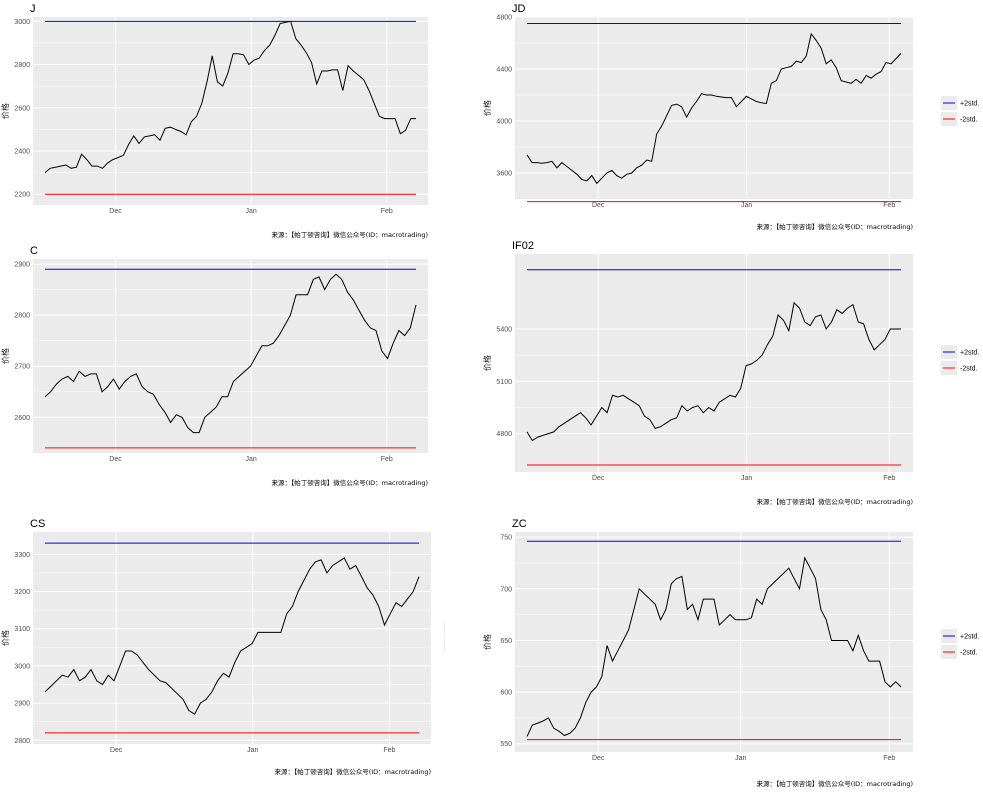 The height and width of the screenshot is (799, 983). Describe the element at coordinates (519, 9) in the screenshot. I see `chart-title: JD` at that location.